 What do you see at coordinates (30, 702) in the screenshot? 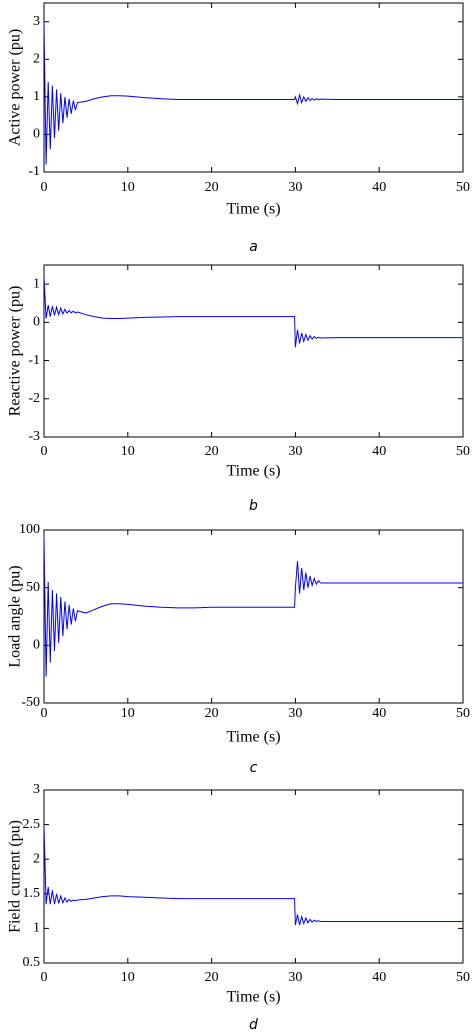
I see `y-tick-label: -50` at bounding box center [30, 702].